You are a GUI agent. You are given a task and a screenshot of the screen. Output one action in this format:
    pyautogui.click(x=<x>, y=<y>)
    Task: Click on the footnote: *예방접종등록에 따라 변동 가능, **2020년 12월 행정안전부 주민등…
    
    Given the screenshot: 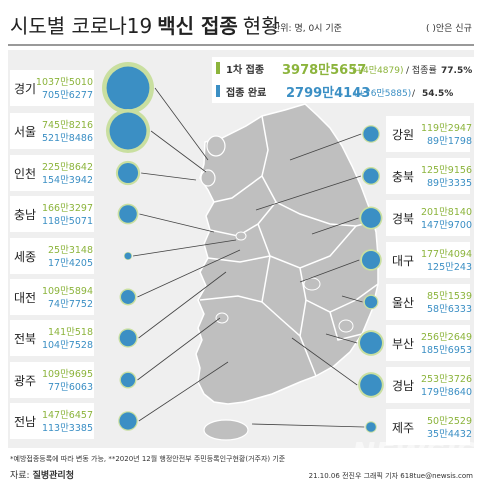 What is the action you would take?
    pyautogui.click(x=148, y=458)
    